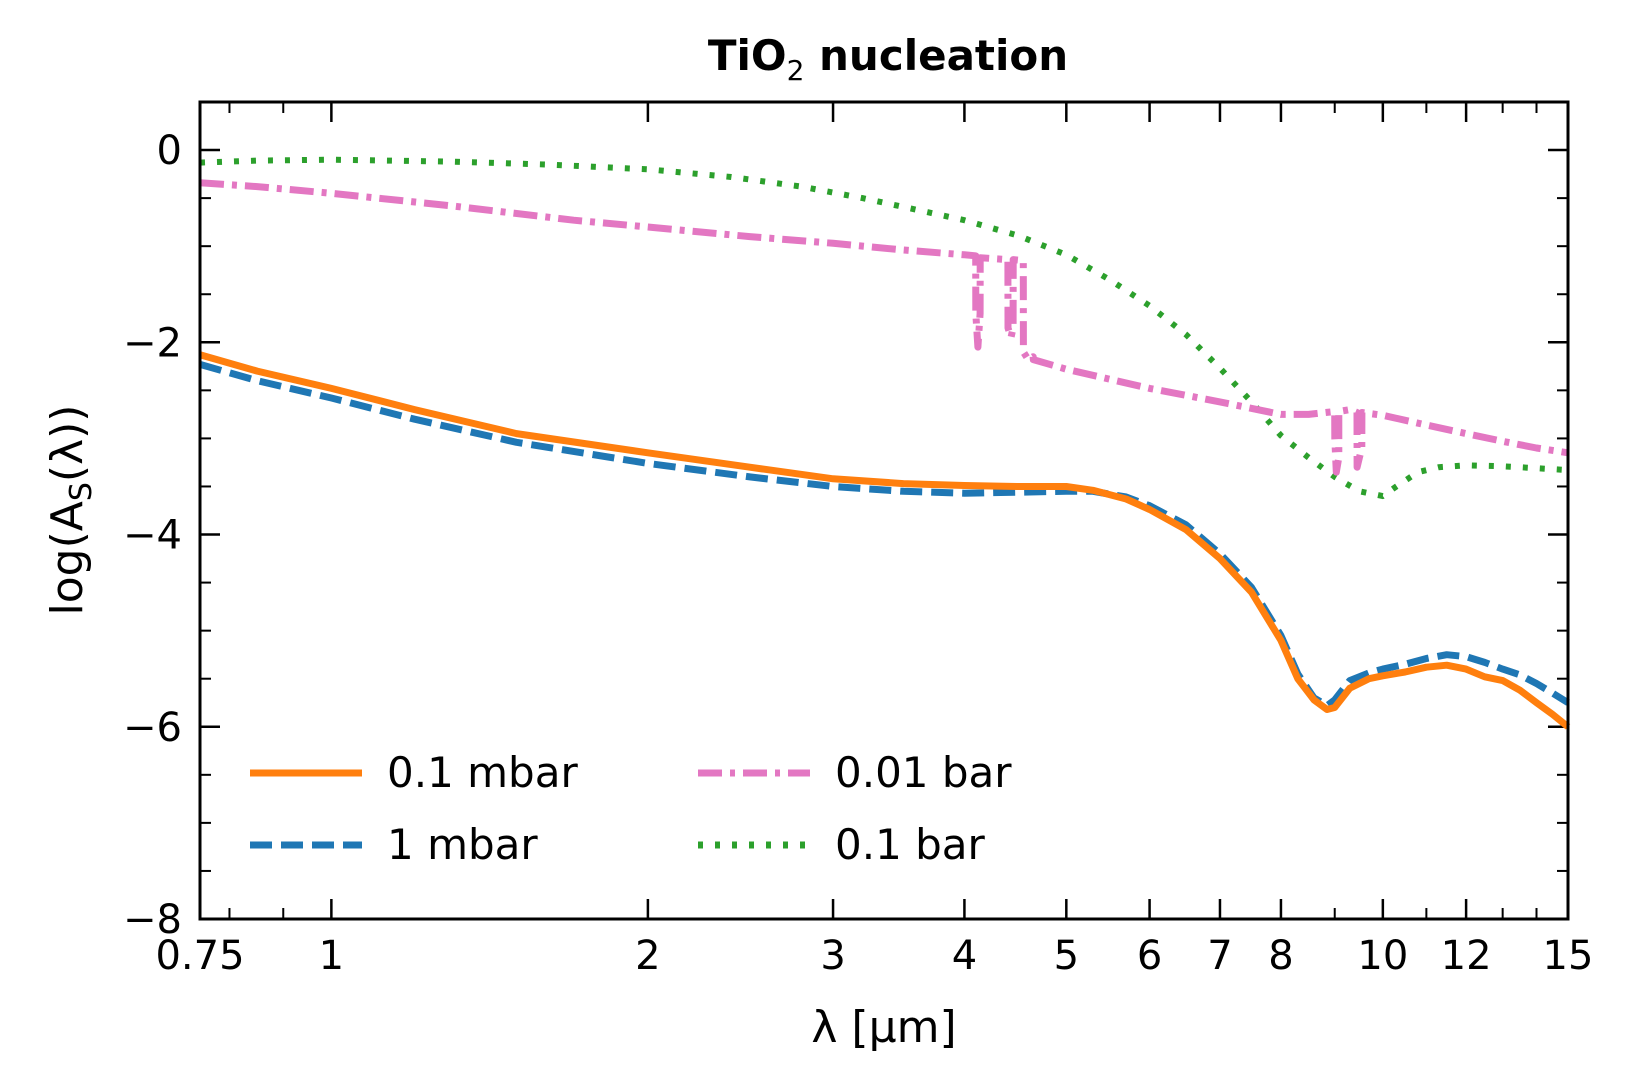  What do you see at coordinates (1066, 956) in the screenshot?
I see `x-tick-label: 5` at bounding box center [1066, 956].